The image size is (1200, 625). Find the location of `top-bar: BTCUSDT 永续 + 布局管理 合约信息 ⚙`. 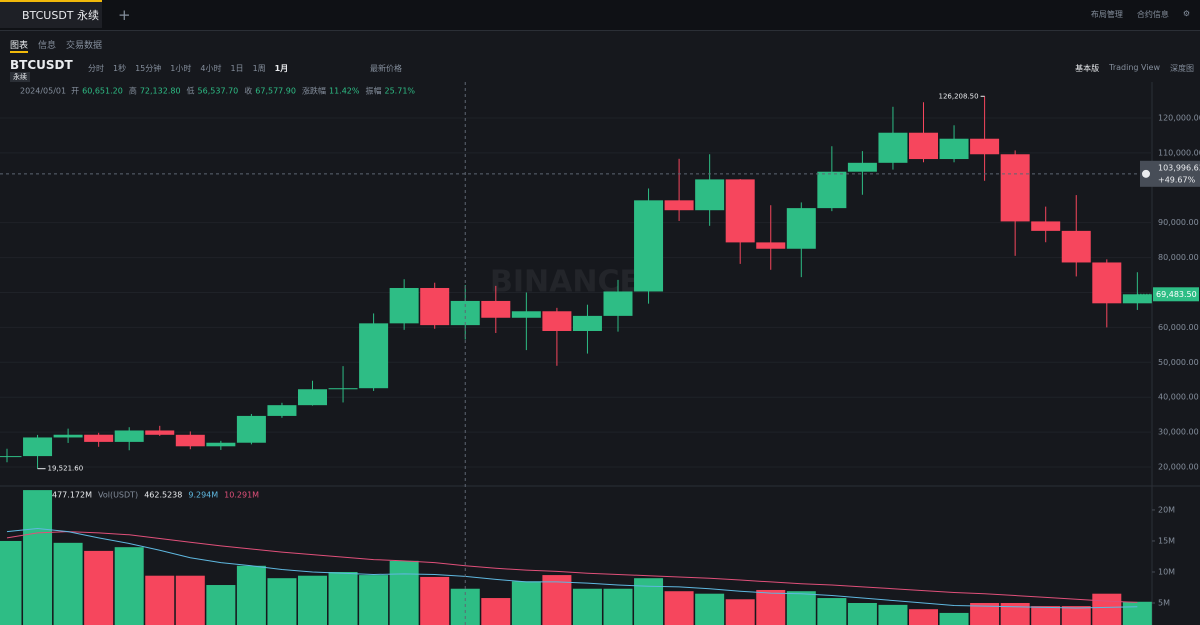

top-bar: BTCUSDT 永续 + 布局管理 合约信息 ⚙ is located at coordinates (600, 15).